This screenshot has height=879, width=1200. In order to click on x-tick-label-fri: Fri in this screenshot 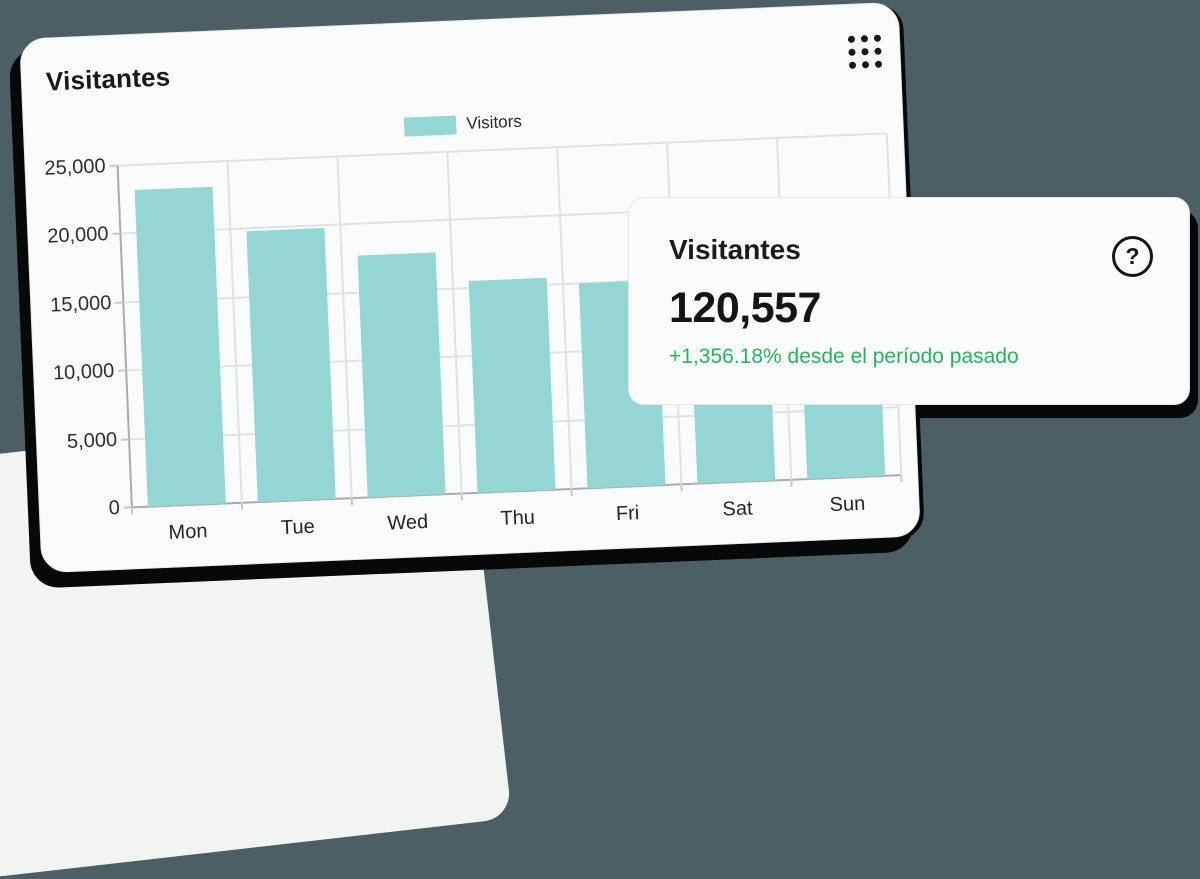, I will do `click(627, 514)`.